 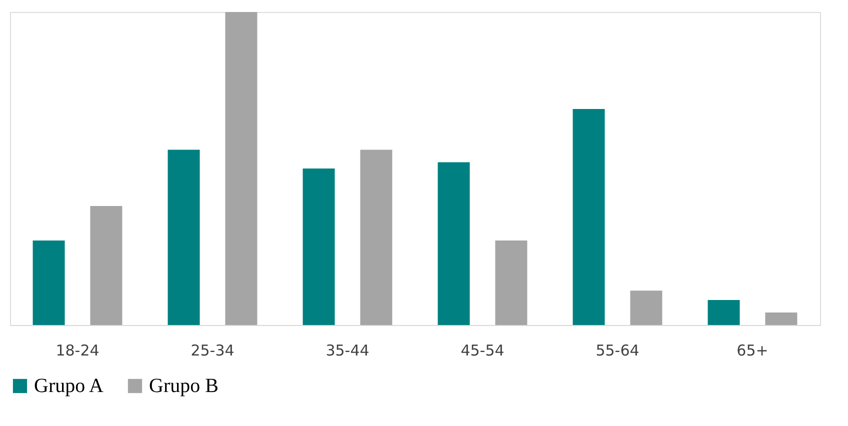 What do you see at coordinates (618, 351) in the screenshot?
I see `x-tick-label: 55-64` at bounding box center [618, 351].